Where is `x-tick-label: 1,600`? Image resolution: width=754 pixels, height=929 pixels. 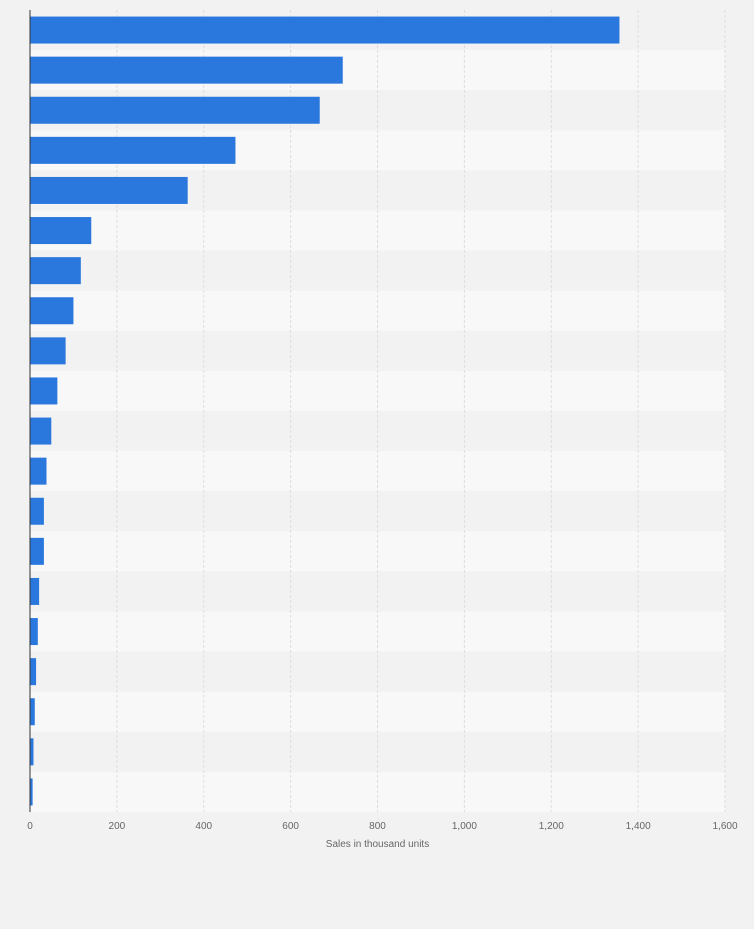
x-tick-label: 1,600 is located at coordinates (724, 826).